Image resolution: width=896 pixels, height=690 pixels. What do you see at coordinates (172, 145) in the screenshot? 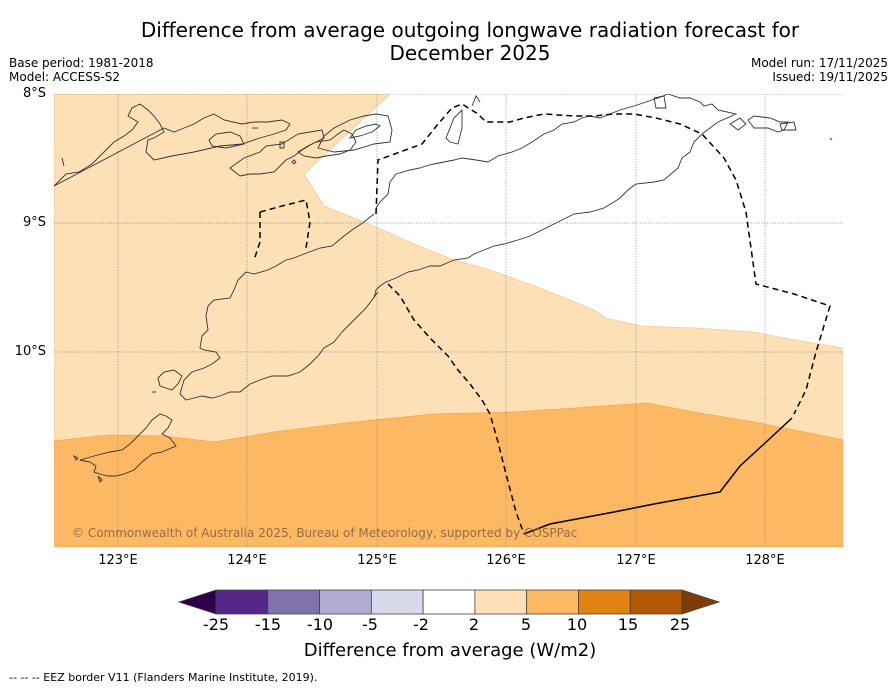
I see `coastline-flores` at bounding box center [172, 145].